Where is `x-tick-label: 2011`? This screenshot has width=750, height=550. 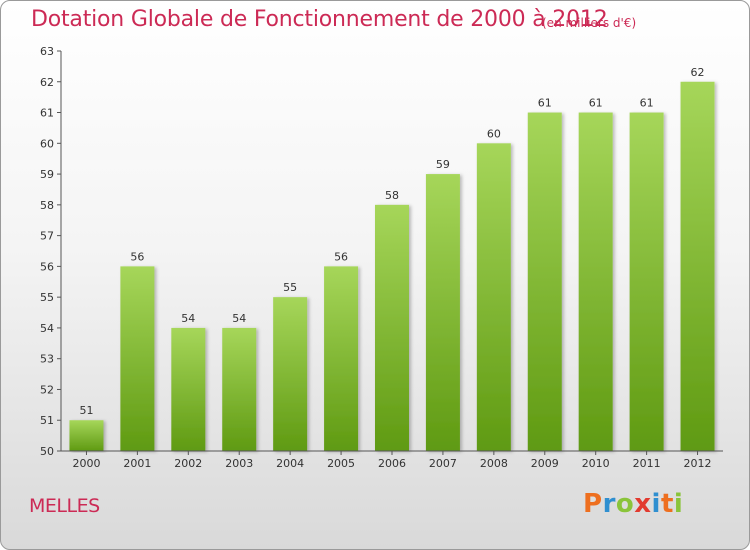 x-tick-label: 2011 is located at coordinates (647, 463).